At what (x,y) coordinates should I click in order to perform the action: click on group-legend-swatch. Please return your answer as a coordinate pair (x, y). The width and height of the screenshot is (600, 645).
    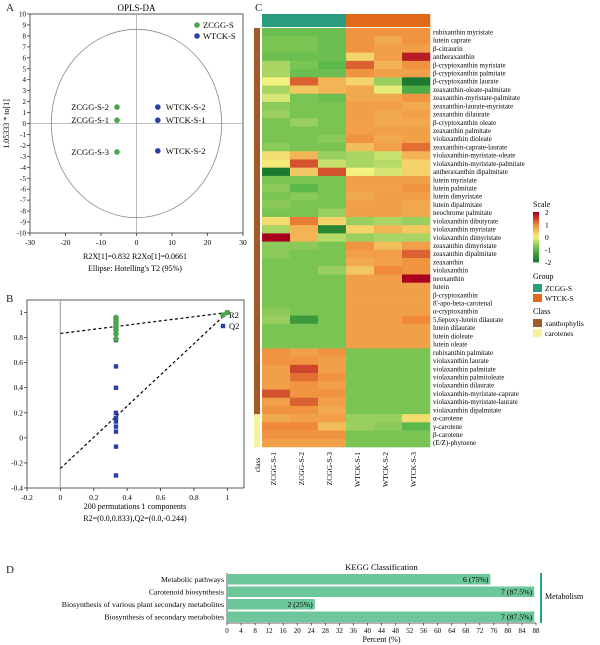
    Looking at the image, I should click on (537, 288).